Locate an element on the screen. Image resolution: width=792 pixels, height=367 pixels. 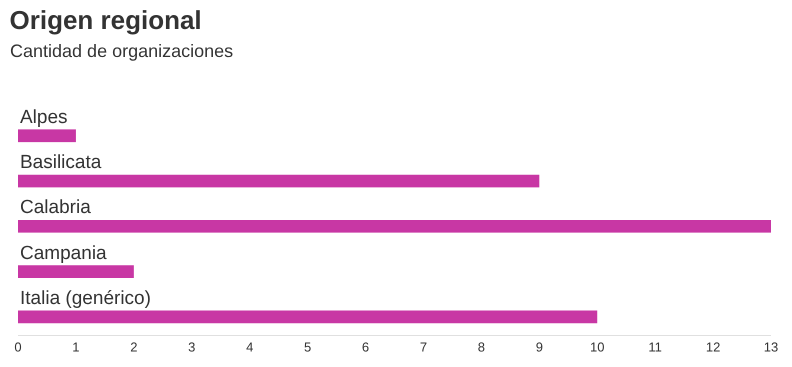
x-tick-label: 0 is located at coordinates (18, 347).